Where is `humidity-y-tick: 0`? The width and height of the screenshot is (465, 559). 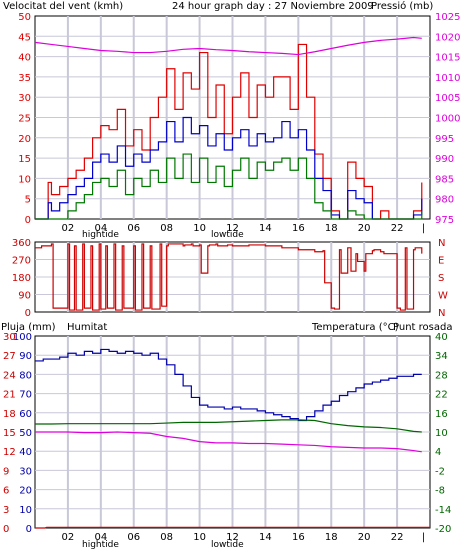
humidity-y-tick: 0 is located at coordinates (29, 529).